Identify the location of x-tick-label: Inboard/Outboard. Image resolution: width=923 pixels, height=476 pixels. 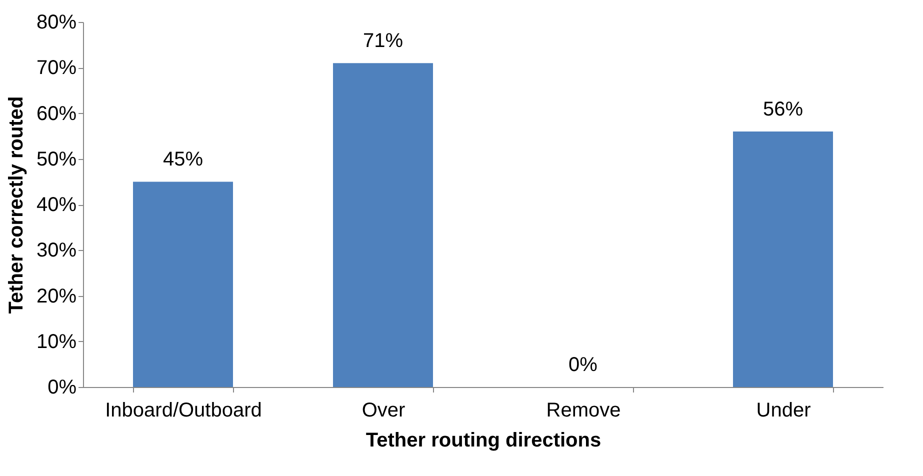
(183, 411).